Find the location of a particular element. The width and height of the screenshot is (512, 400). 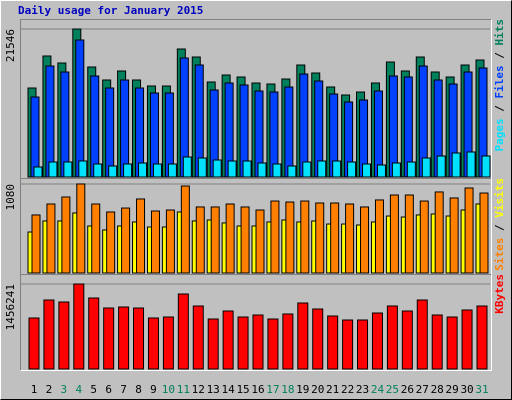

x-tick-label: 13 is located at coordinates (213, 389).